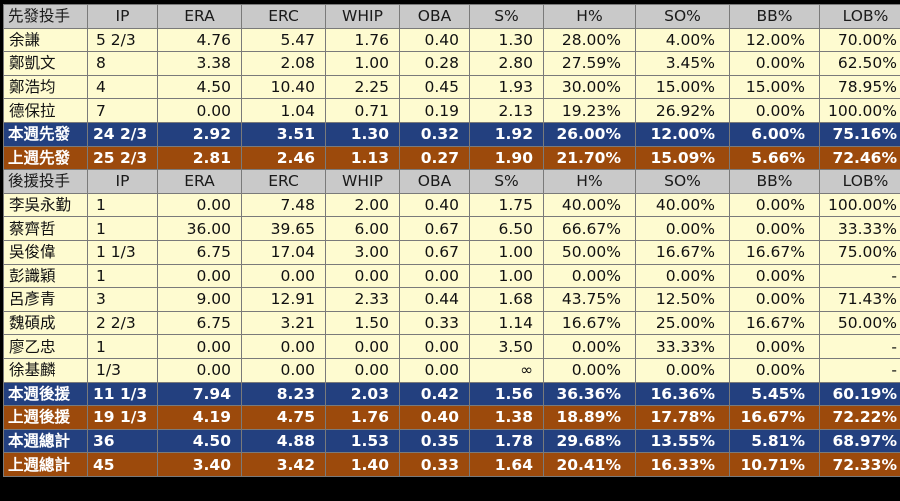  I want to click on column-header: BB%, so click(774, 181).